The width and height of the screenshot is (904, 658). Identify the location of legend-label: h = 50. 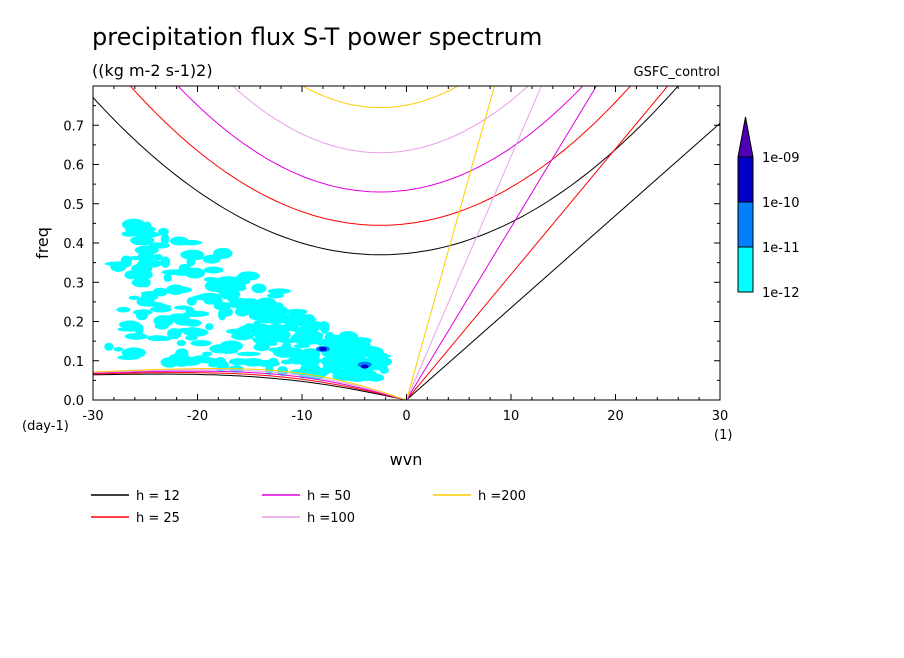
(329, 496).